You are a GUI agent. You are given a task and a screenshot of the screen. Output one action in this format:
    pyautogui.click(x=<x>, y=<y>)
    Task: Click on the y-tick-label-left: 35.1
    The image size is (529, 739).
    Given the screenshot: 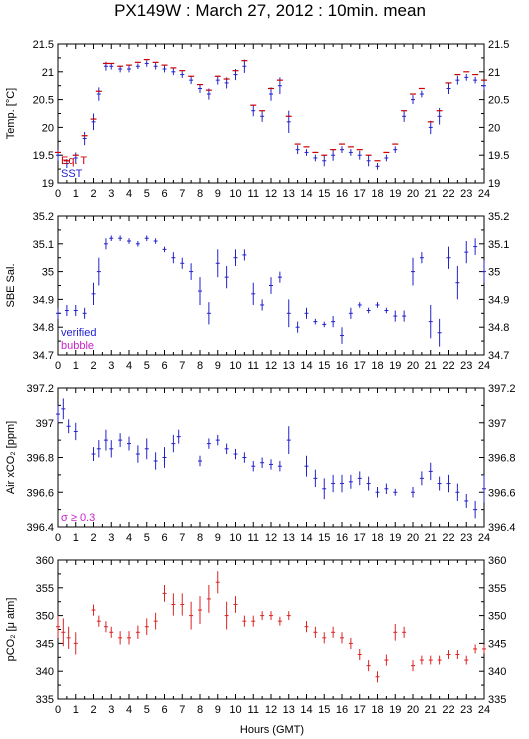 What is the action you would take?
    pyautogui.click(x=43, y=245)
    